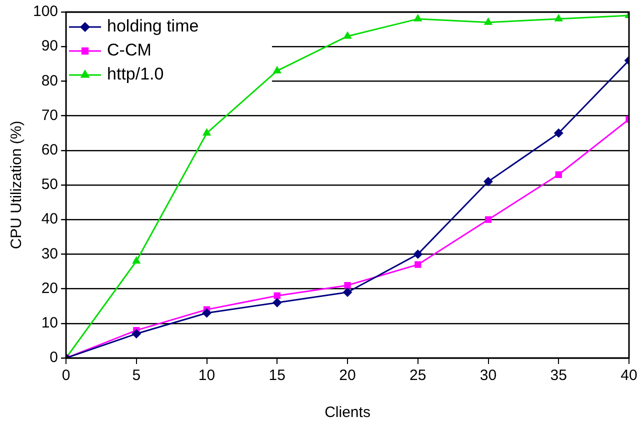 The image size is (643, 430). What do you see at coordinates (49, 46) in the screenshot?
I see `y-tick-label: 90` at bounding box center [49, 46].